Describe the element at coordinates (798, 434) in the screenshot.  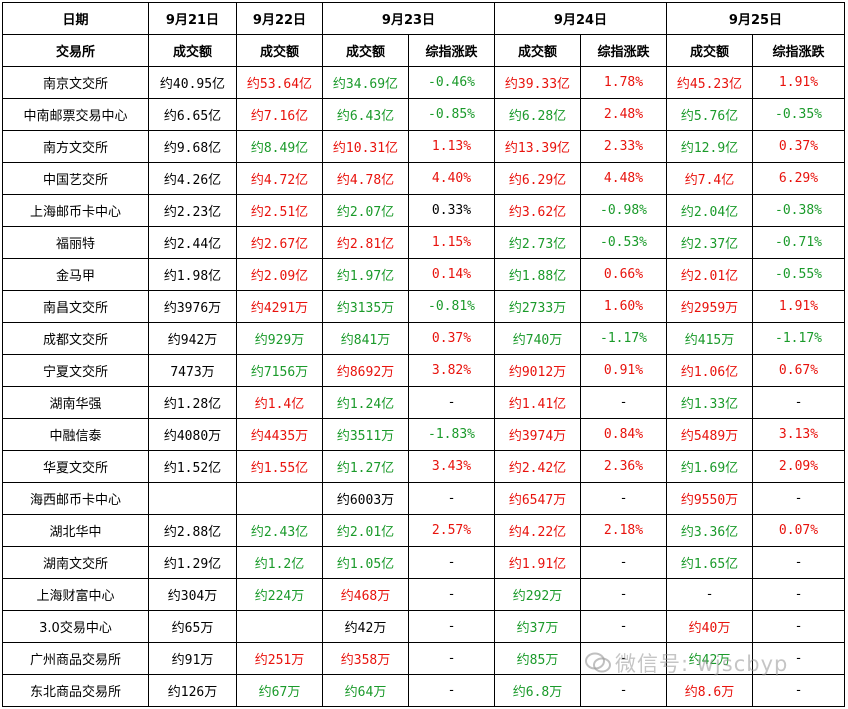
I see `cell-0925-index-change: 3.13%` at that location.